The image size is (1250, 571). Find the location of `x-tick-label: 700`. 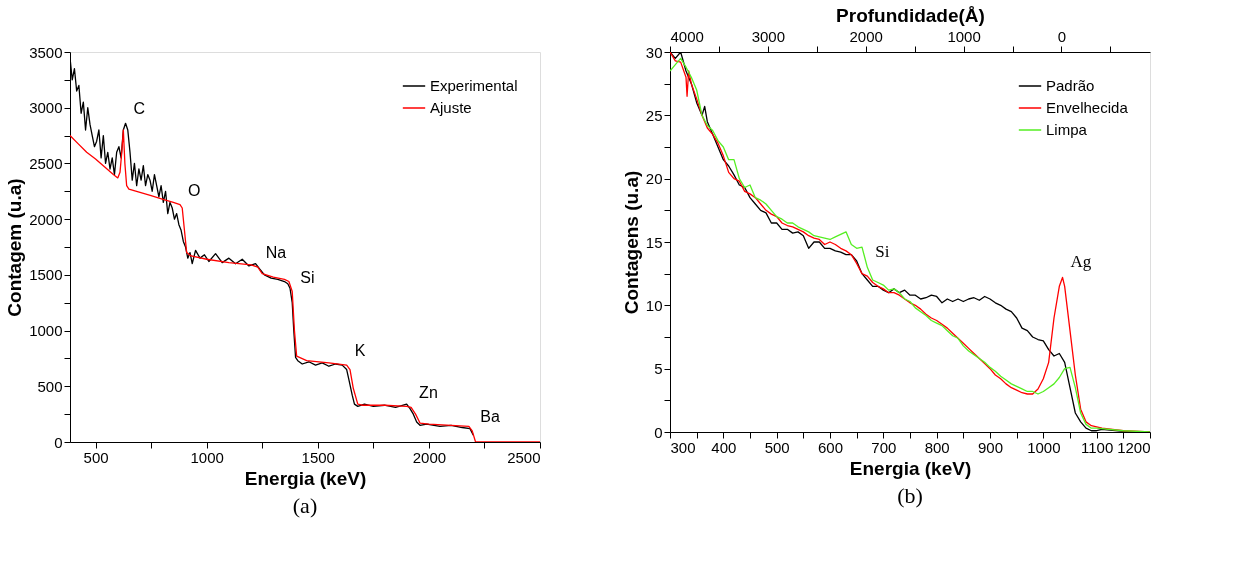

x-tick-label: 700 is located at coordinates (884, 447).